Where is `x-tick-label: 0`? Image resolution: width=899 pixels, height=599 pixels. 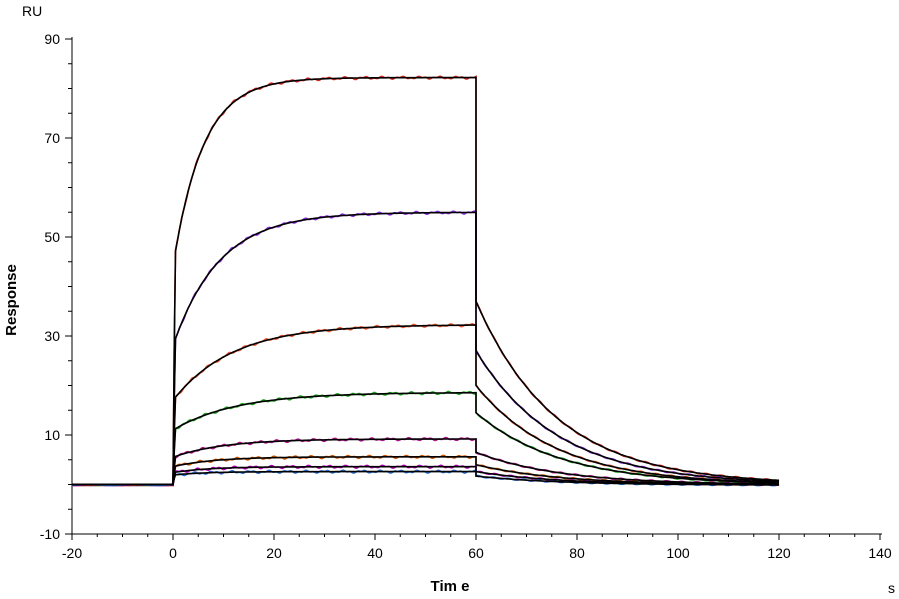
x-tick-label: 0 is located at coordinates (173, 553).